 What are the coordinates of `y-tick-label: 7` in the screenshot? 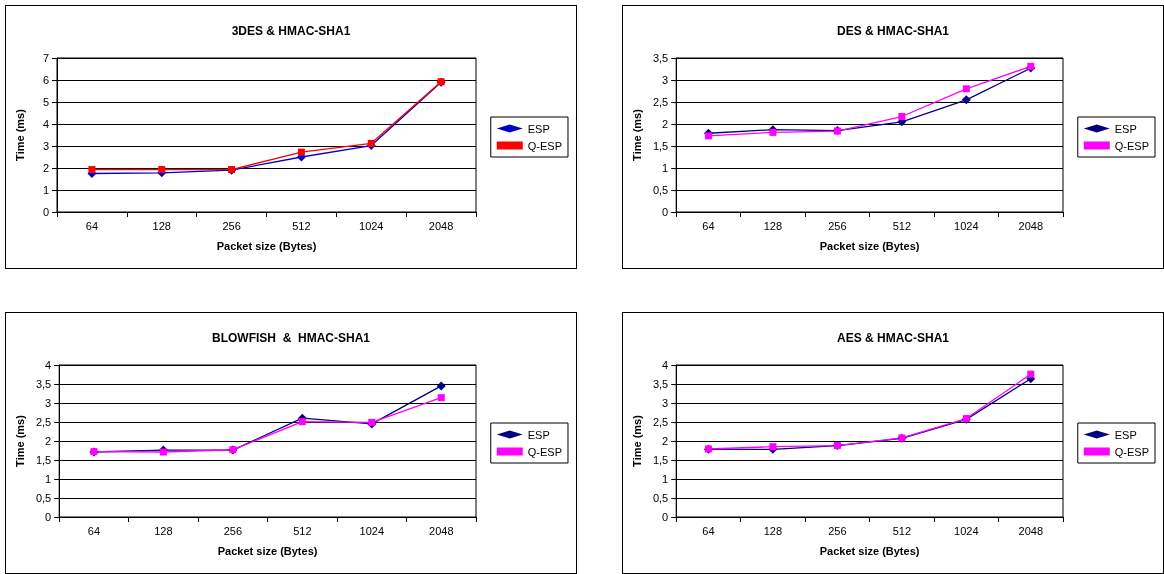 It's located at (45, 58).